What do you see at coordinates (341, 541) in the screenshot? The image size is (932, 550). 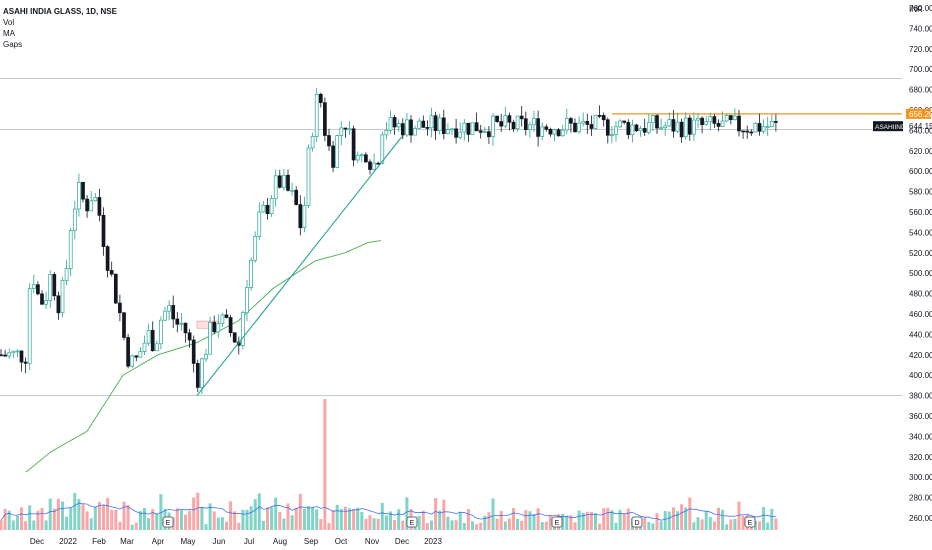 I see `time-tick-label: Oct` at bounding box center [341, 541].